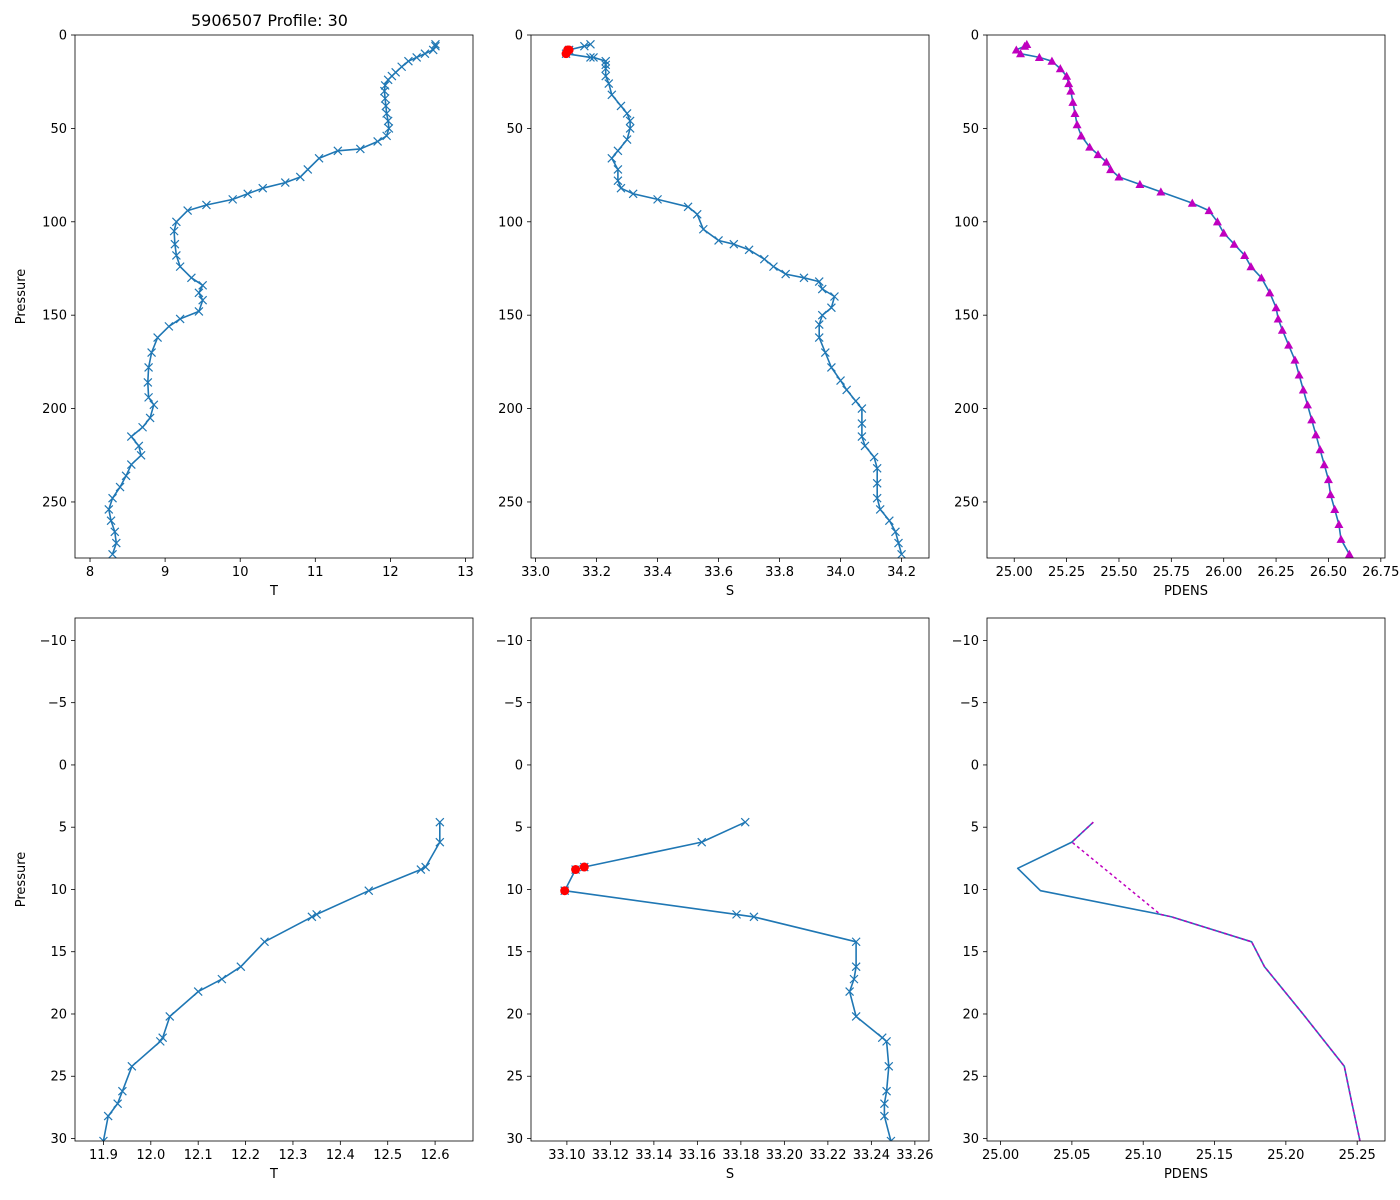  Describe the element at coordinates (245, 1155) in the screenshot. I see `x-tick-label: 12.2` at that location.